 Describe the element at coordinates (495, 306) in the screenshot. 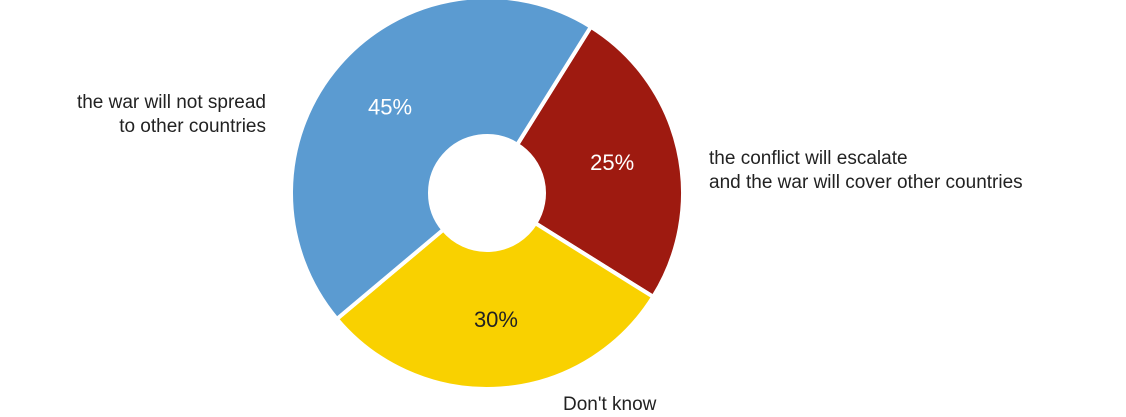

I see `pie-slice-dont-know` at that location.